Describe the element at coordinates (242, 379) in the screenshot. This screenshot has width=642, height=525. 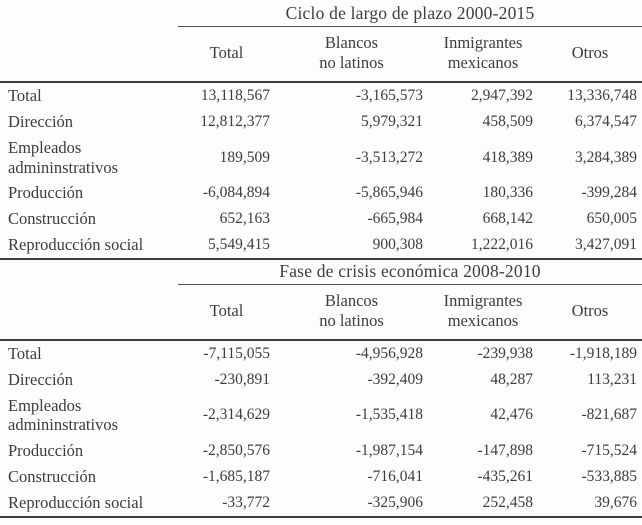
I see `cell-value: -230,891` at that location.